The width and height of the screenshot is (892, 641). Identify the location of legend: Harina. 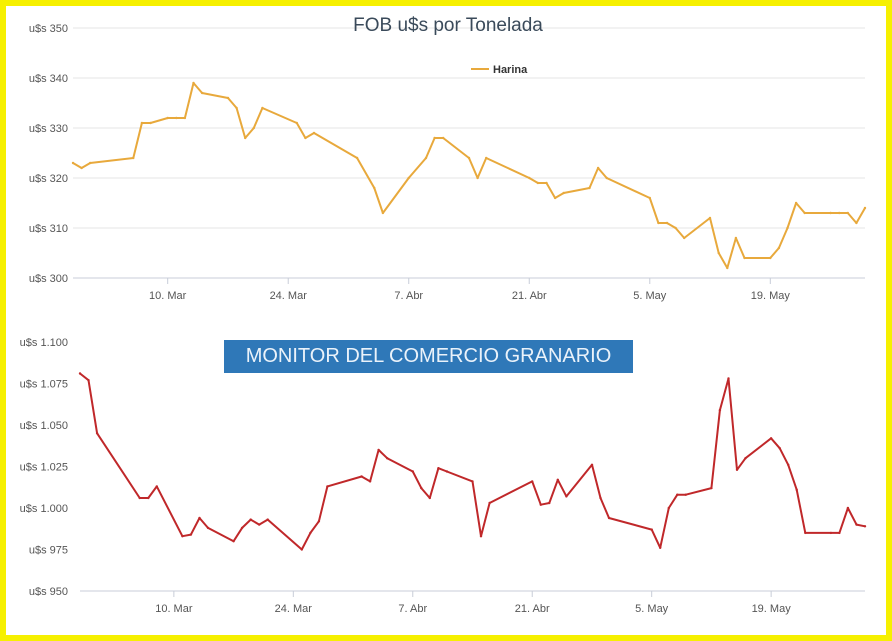
(499, 70).